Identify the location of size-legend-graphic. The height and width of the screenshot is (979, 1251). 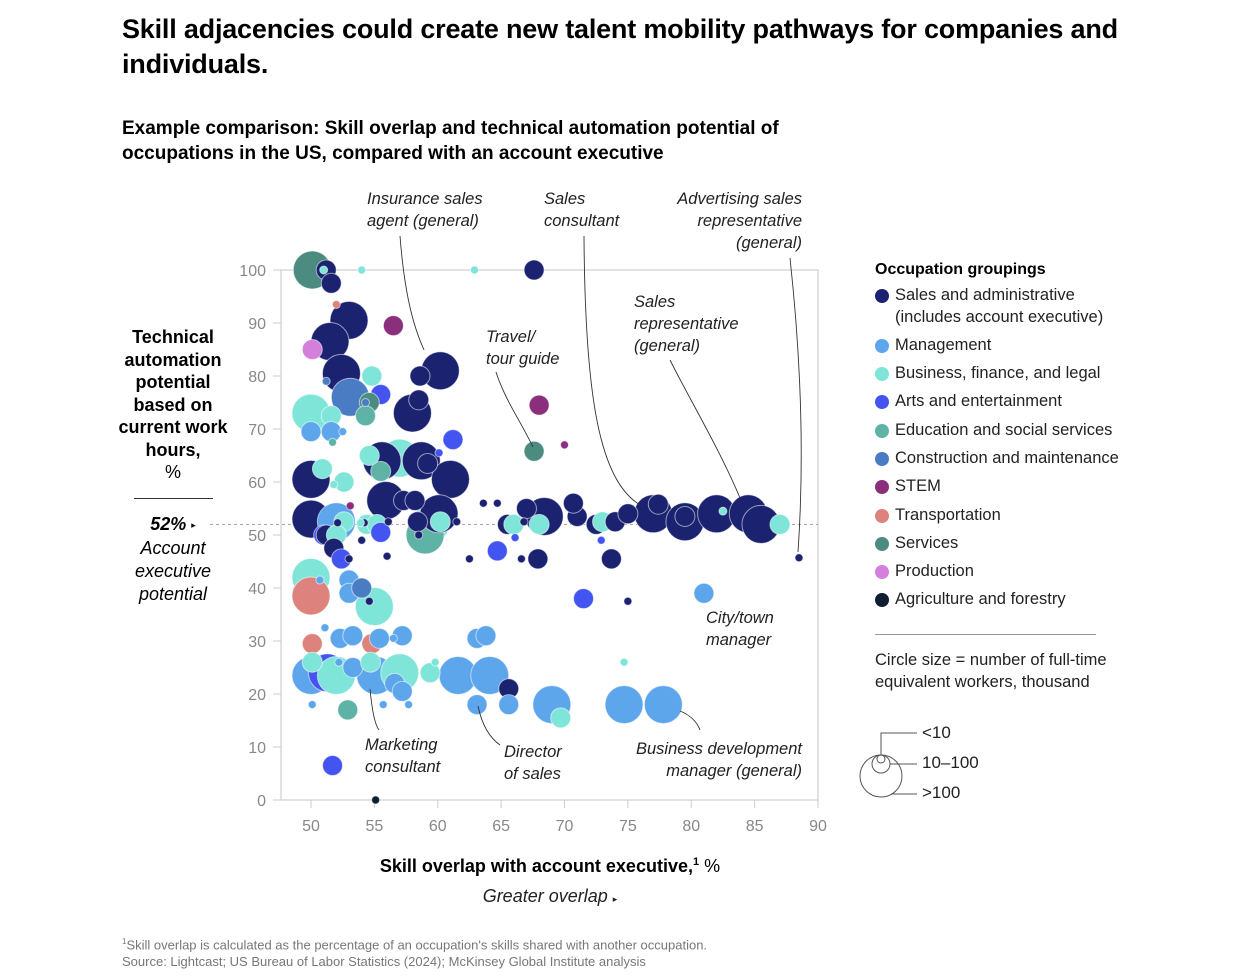
(888, 765).